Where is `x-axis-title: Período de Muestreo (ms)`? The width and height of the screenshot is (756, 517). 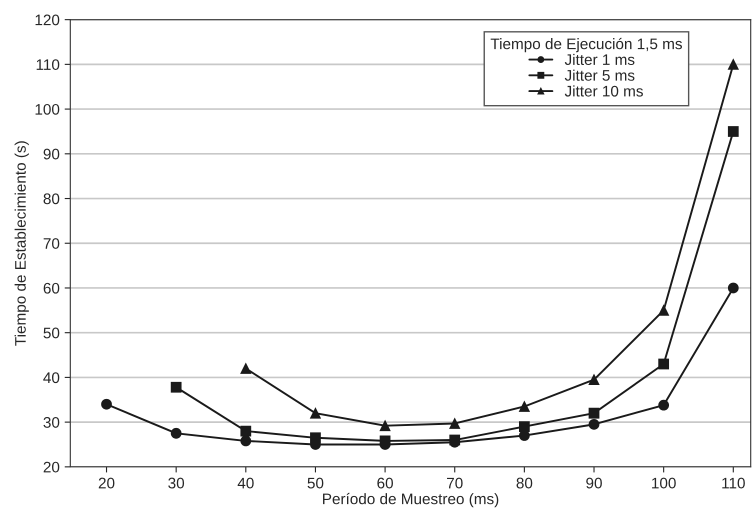
x-axis-title: Período de Muestreo (ms) is located at coordinates (410, 500).